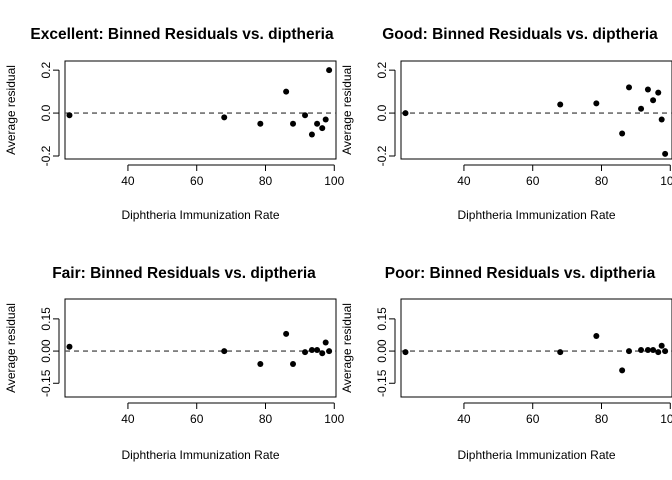  I want to click on chart-title: Poor: Binned Residuals vs. diptheria, so click(520, 273).